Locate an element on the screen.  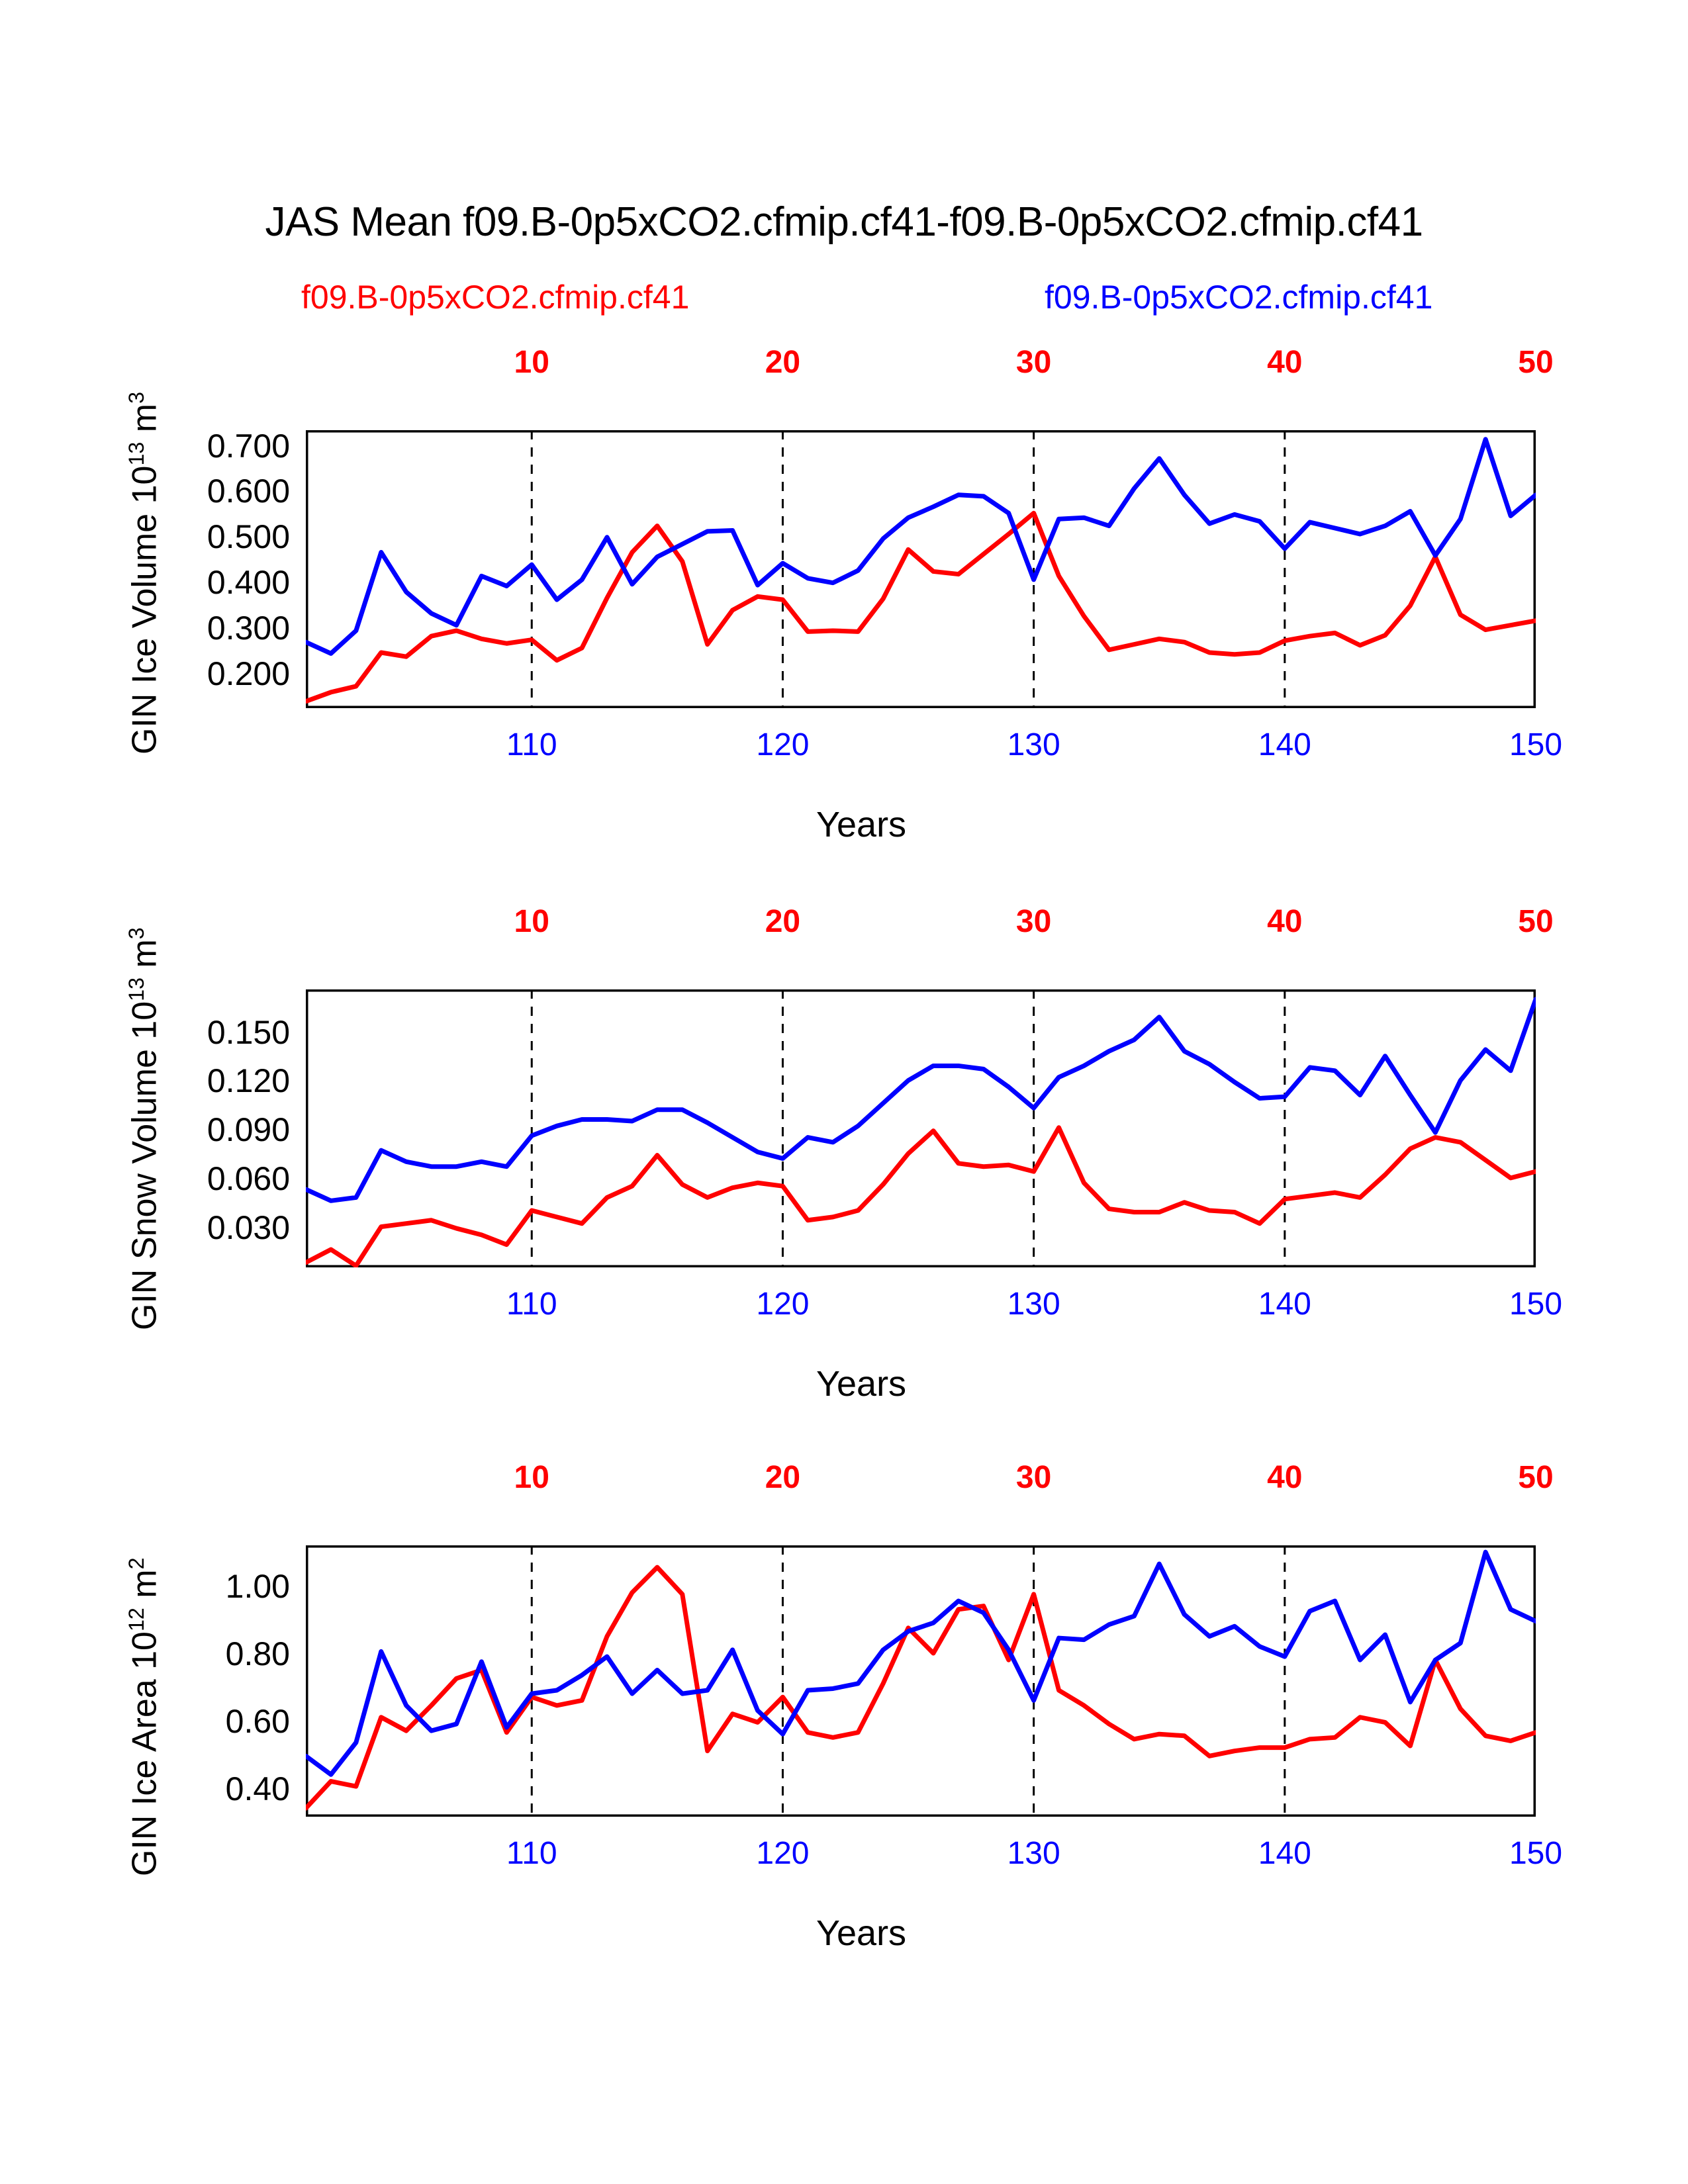
panel3-plot-area is located at coordinates (921, 1681).